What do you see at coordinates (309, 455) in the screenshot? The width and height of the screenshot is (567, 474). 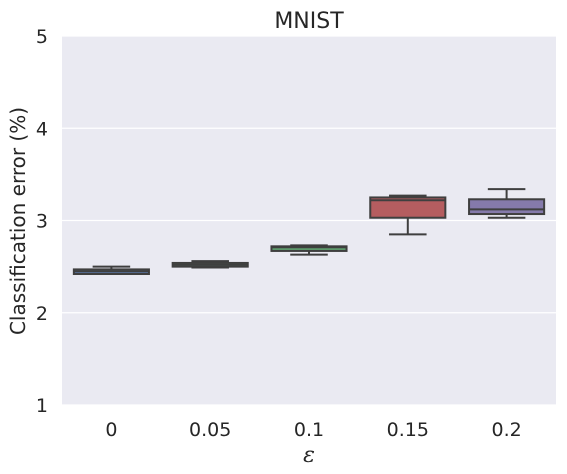 I see `x-axis-label: ε` at bounding box center [309, 455].